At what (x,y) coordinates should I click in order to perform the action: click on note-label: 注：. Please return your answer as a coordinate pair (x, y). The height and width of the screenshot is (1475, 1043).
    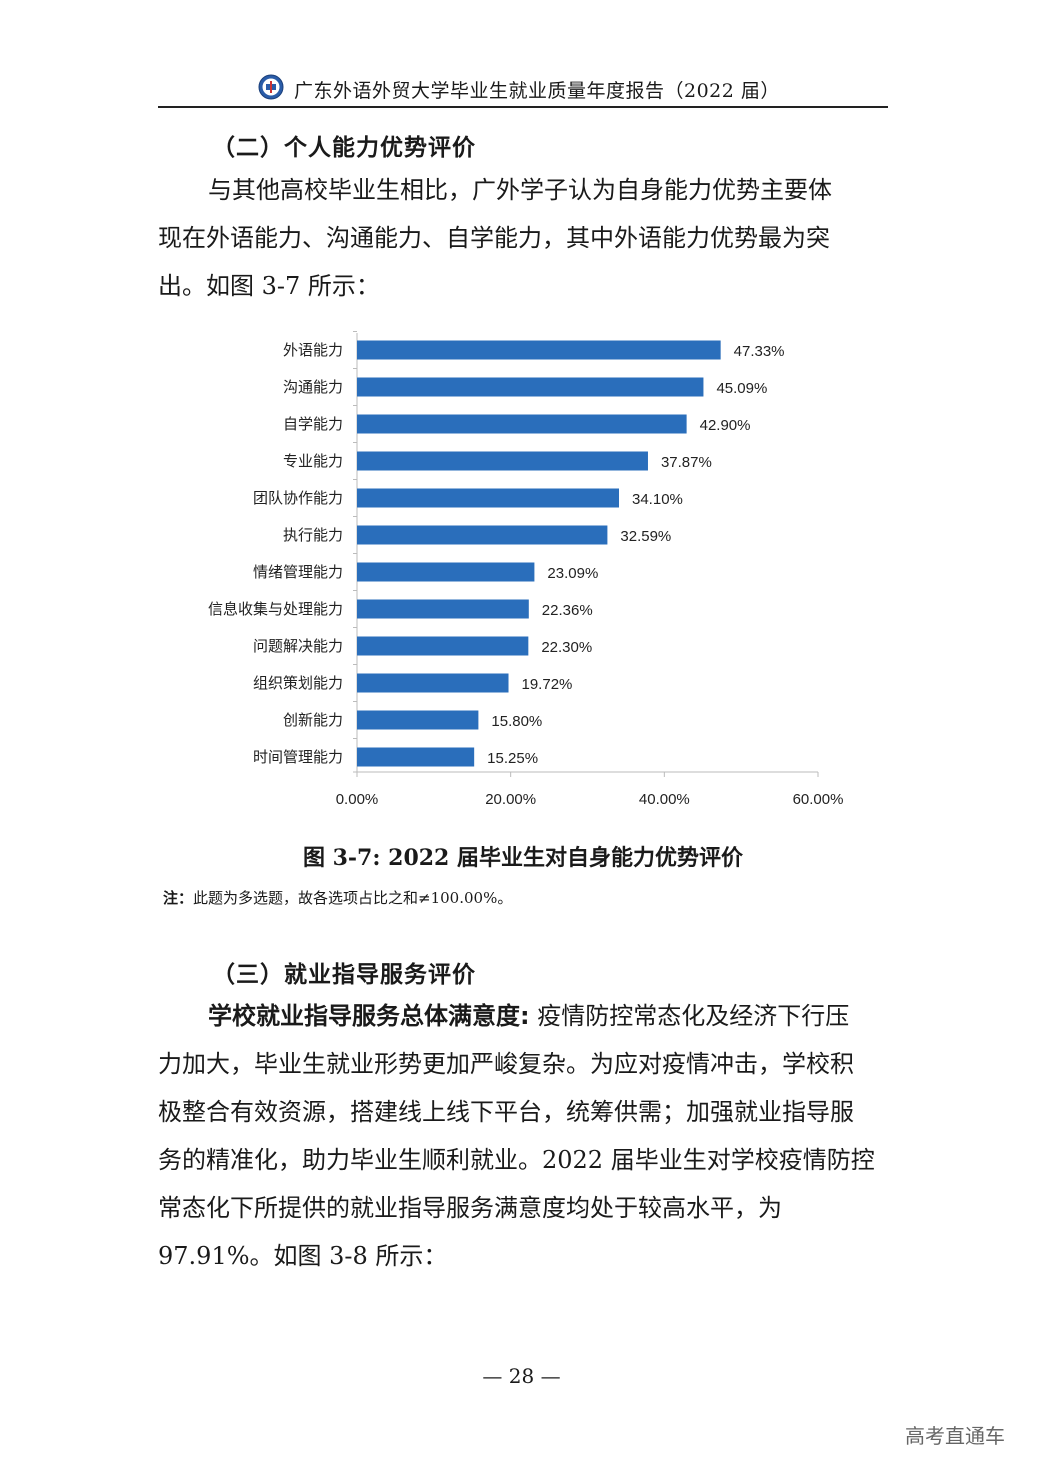
    Looking at the image, I should click on (178, 898).